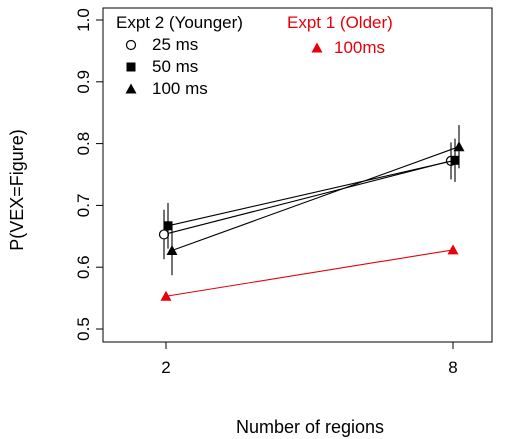  I want to click on y-tick-label: 0.8, so click(83, 144).